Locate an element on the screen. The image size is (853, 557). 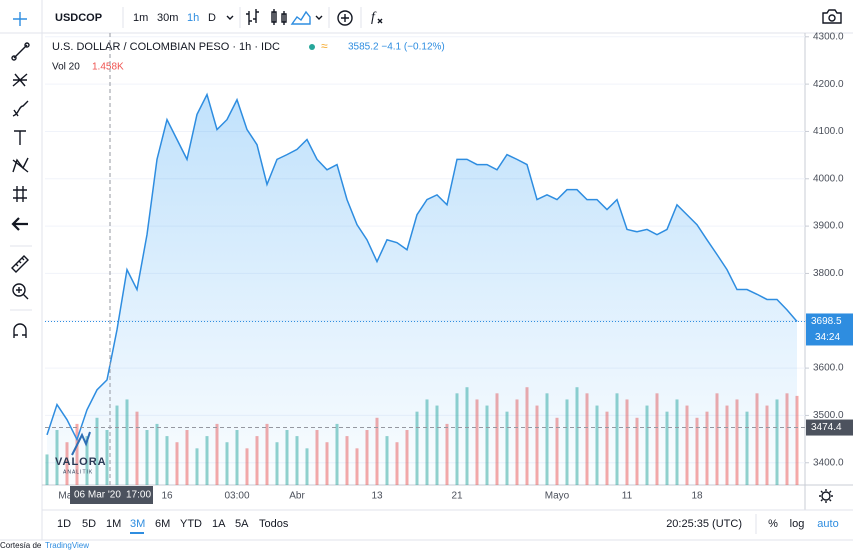
data-status: ≈ is located at coordinates (324, 46).